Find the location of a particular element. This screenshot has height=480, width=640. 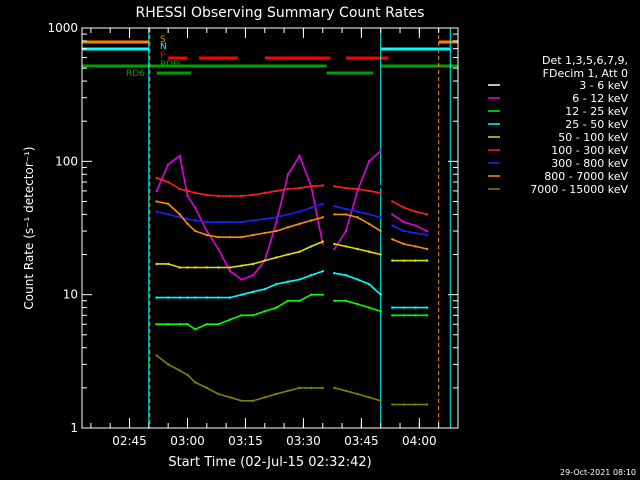

legend-entry: 25 - 50 keV is located at coordinates (596, 124).